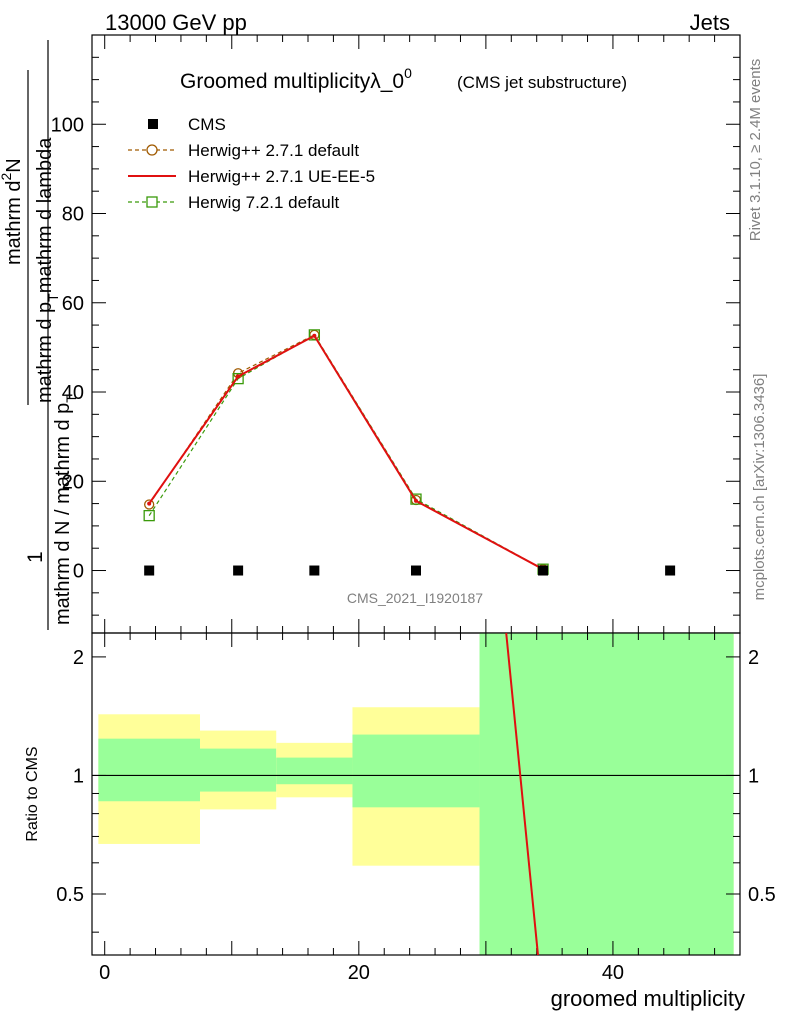 This screenshot has width=786, height=1024. What do you see at coordinates (359, 973) in the screenshot?
I see `x-tick-label: 20` at bounding box center [359, 973].